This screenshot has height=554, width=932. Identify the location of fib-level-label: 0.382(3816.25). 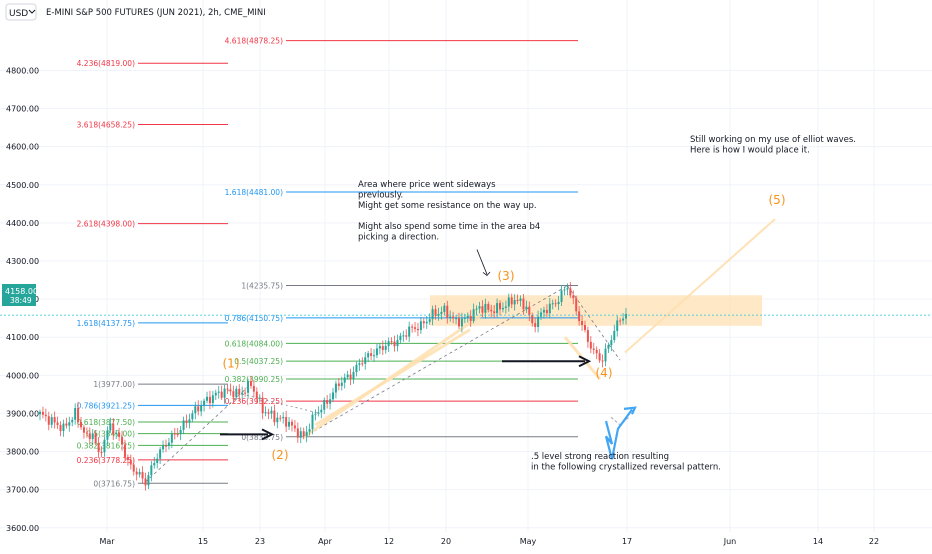
(106, 445).